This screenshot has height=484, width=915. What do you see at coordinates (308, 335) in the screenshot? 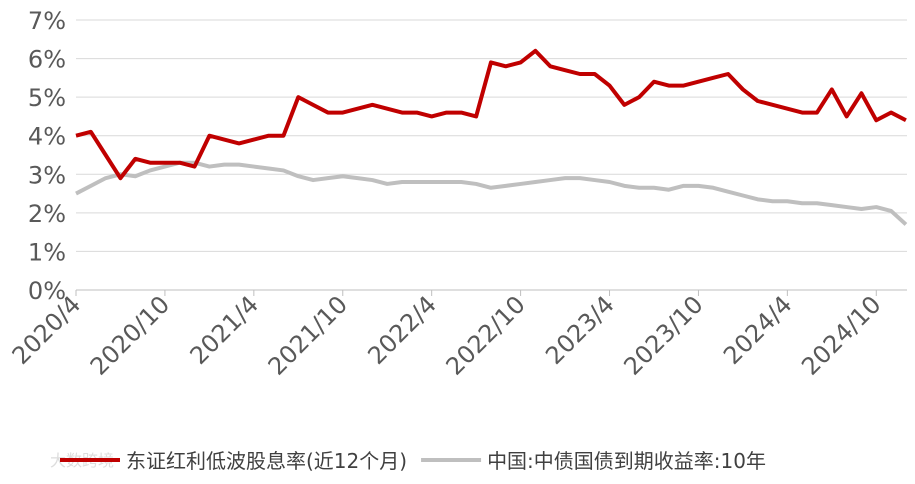
I see `x-tick-label: 2021/10` at bounding box center [308, 335].